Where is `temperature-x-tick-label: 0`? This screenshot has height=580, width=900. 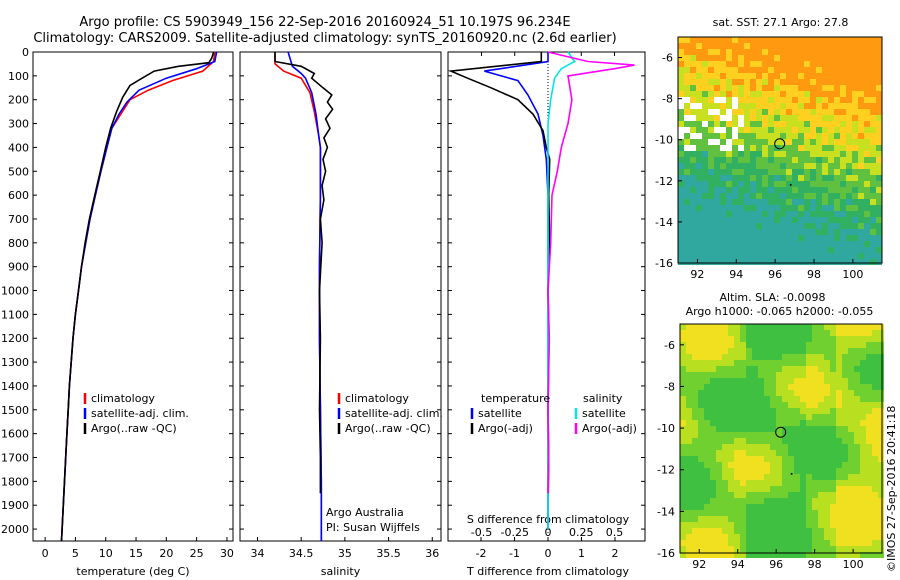 temperature-x-tick-label: 0 is located at coordinates (45, 553).